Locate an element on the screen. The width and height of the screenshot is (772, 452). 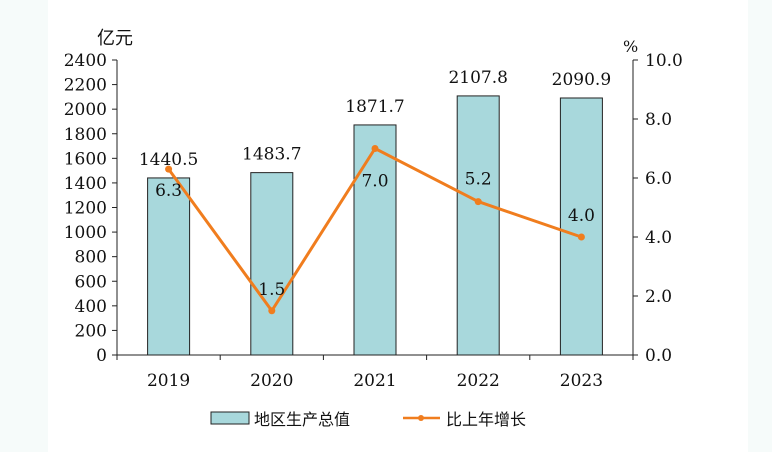
bar-value-label: 2090.9 is located at coordinates (581, 80).